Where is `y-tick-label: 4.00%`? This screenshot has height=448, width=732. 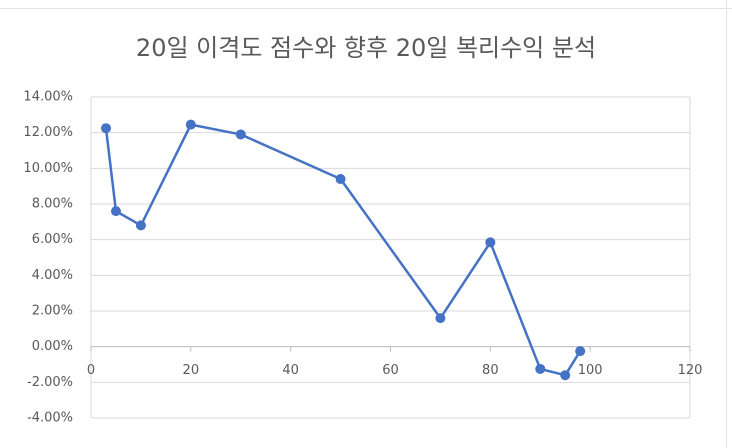 y-tick-label: 4.00% is located at coordinates (52, 275).